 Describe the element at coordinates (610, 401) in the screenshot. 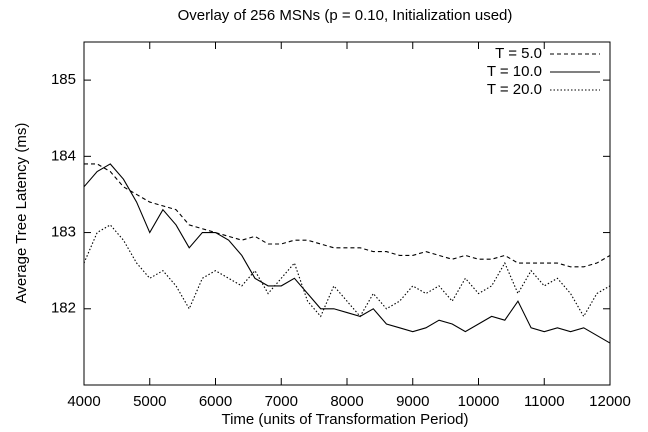

I see `x-tick-label: 12000` at that location.